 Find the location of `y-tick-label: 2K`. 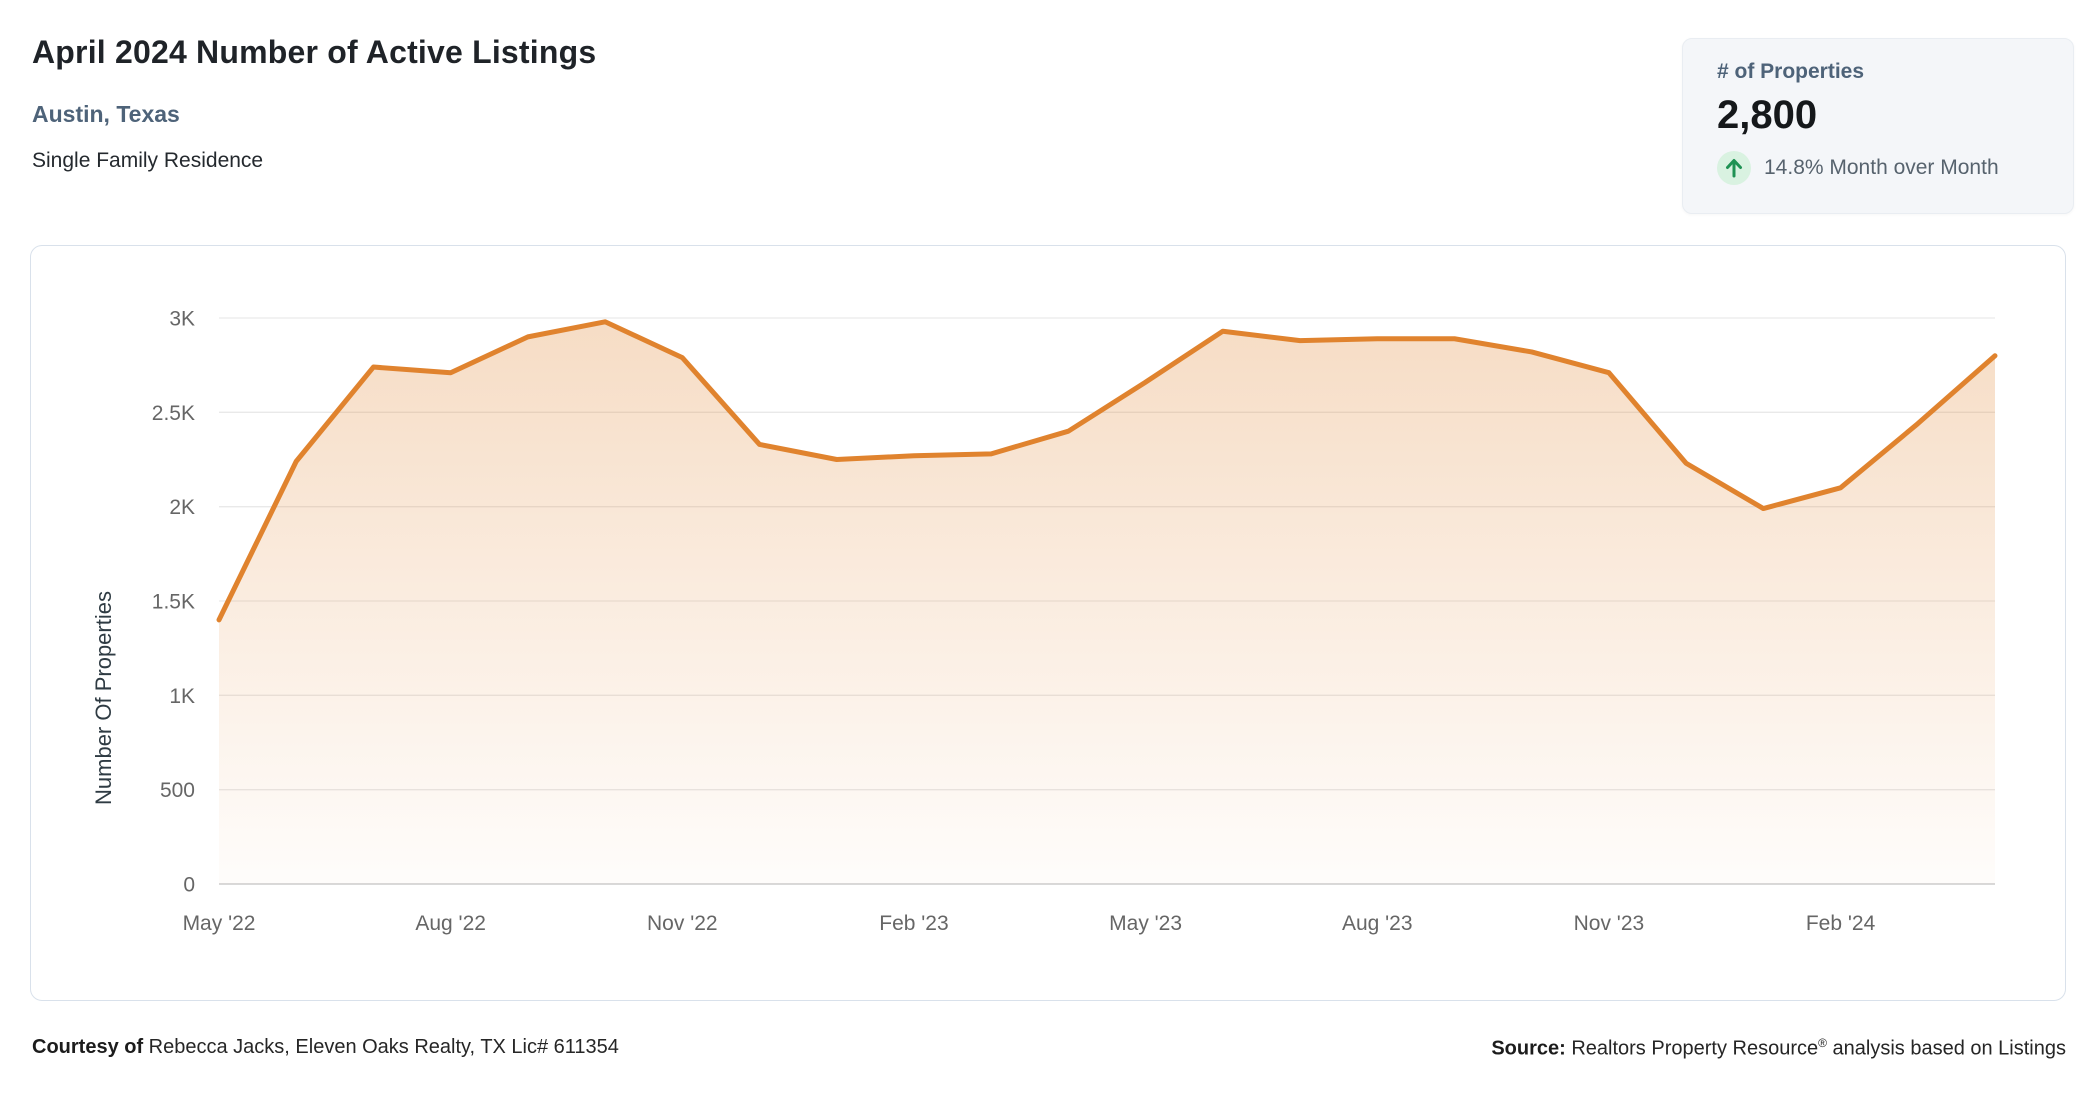

y-tick-label: 2K is located at coordinates (182, 507).